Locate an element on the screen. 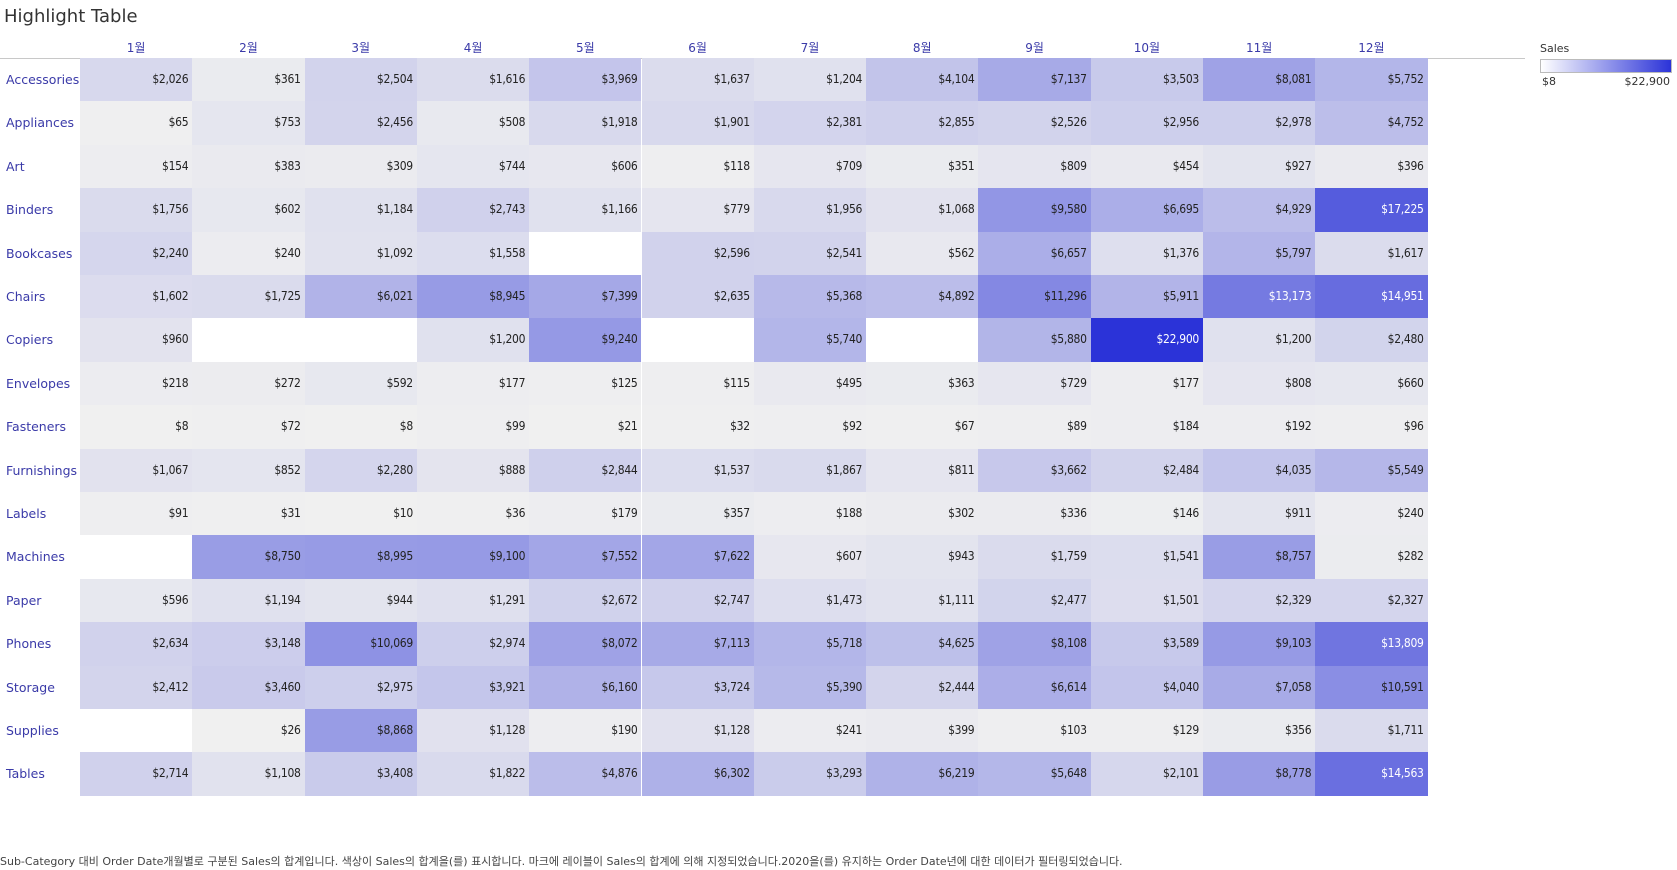  row-label: Machines is located at coordinates (35, 557).